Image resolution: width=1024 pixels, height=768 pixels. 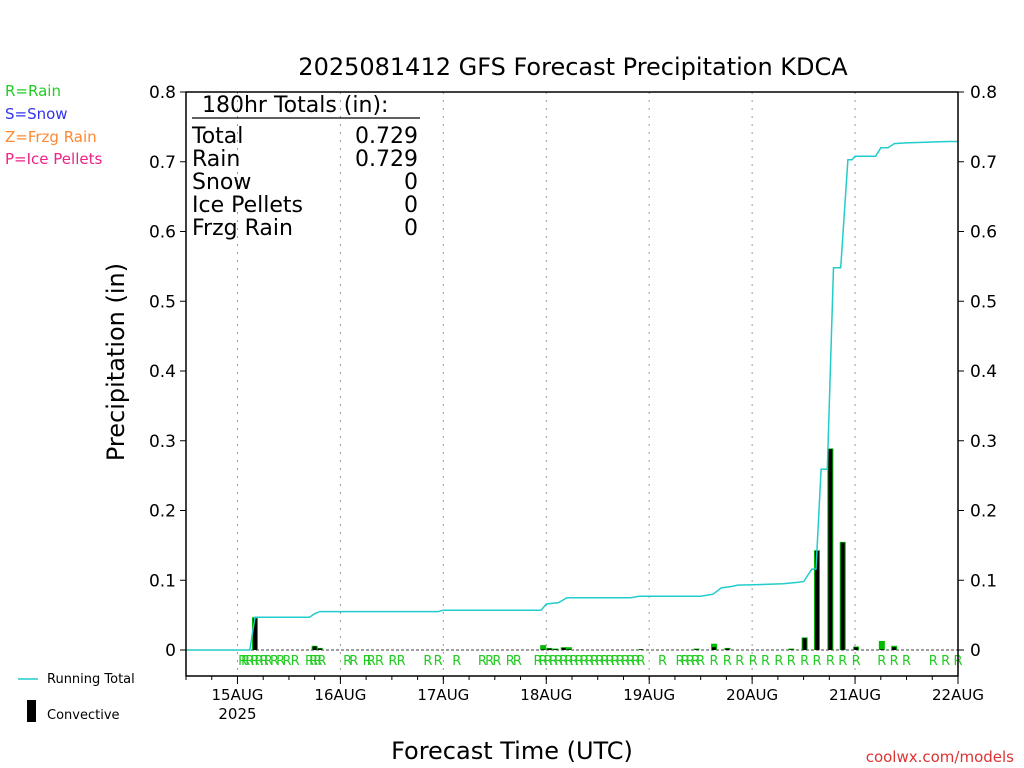 I want to click on y-tick-label-right: 0.4, so click(x=983, y=372).